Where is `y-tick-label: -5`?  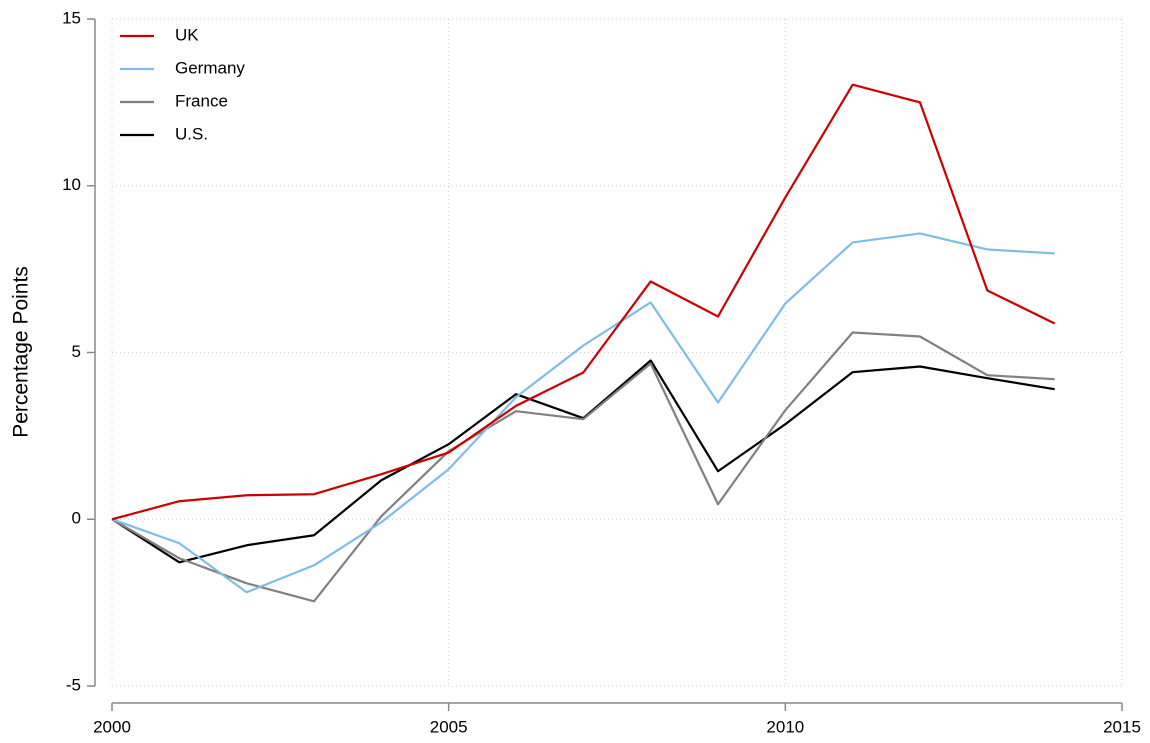
y-tick-label: -5 is located at coordinates (73, 684).